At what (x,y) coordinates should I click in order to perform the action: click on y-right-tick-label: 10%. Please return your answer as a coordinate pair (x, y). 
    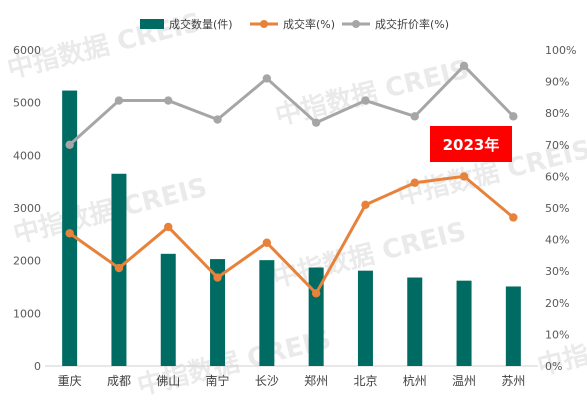
    Looking at the image, I should click on (557, 334).